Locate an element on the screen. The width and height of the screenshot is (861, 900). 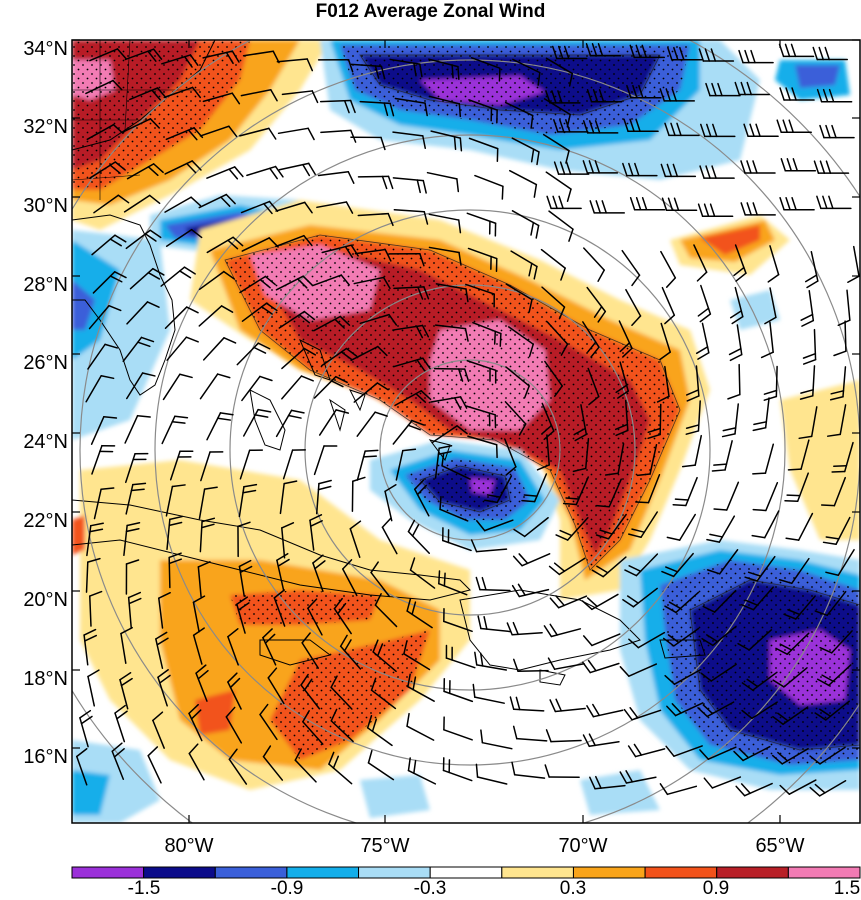
stipple-region is located at coordinates (161, 115).